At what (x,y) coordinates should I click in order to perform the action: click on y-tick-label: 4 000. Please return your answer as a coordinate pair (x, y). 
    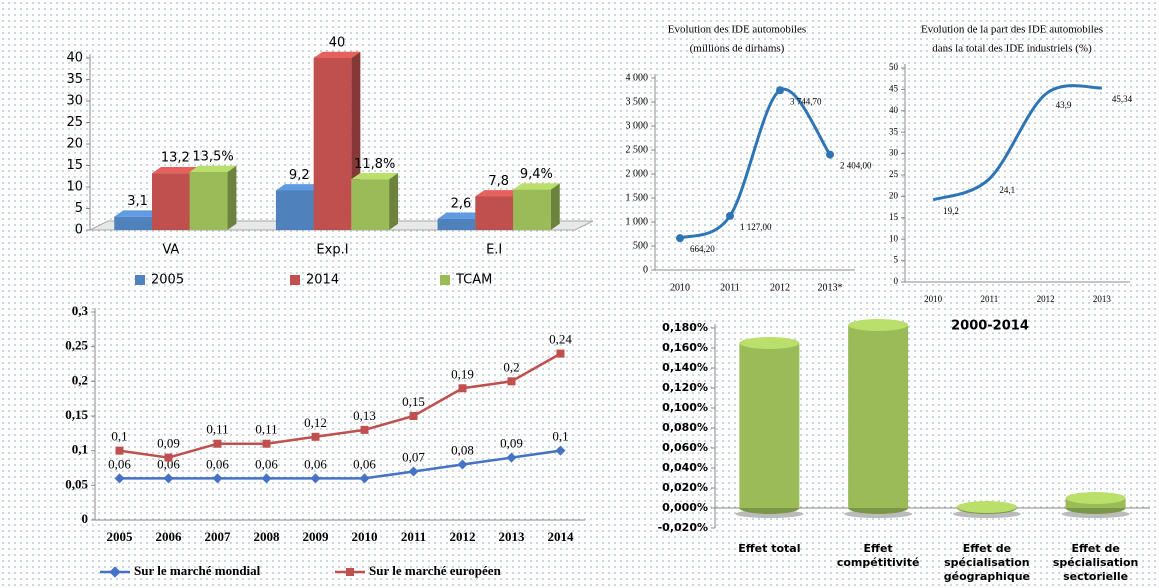
    Looking at the image, I should click on (637, 77).